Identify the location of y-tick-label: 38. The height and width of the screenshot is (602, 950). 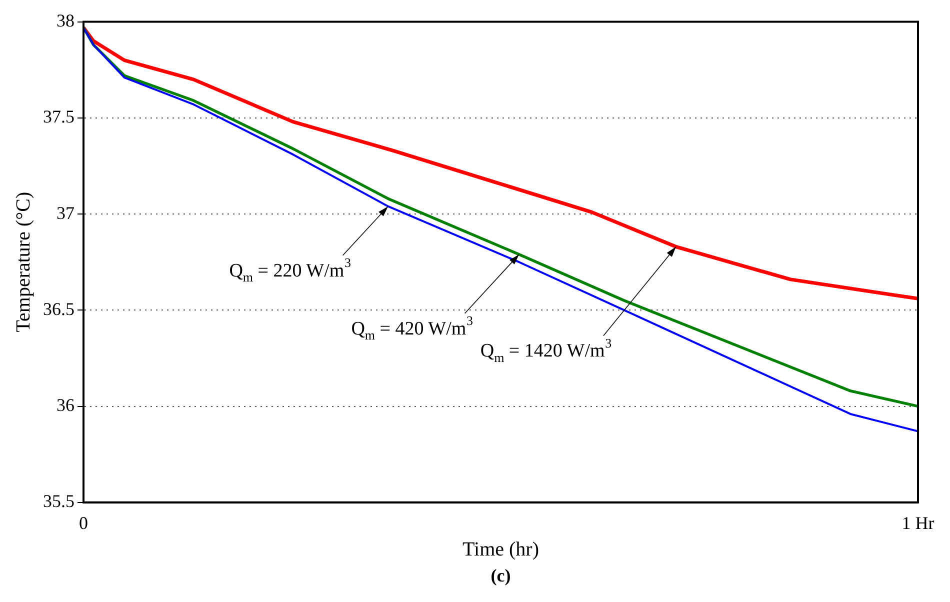
(65, 20).